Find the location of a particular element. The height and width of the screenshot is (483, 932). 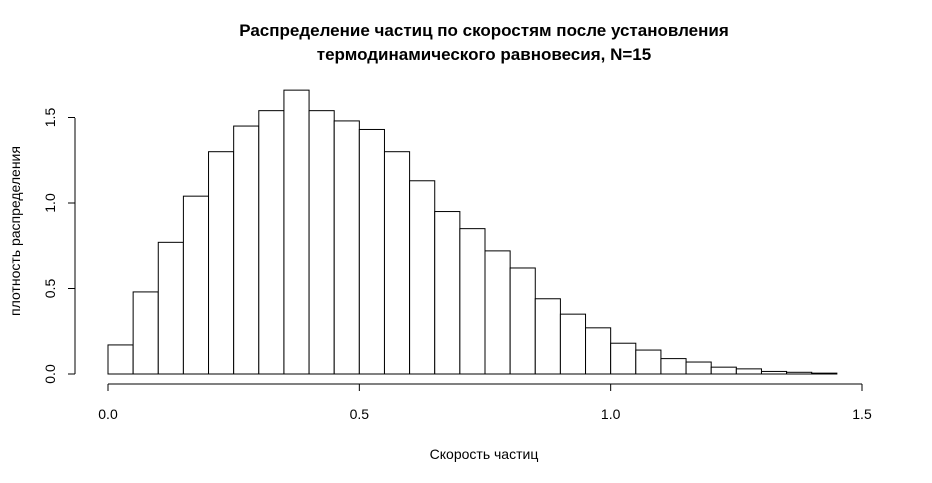

x-tick-label: 1.0 is located at coordinates (611, 414).